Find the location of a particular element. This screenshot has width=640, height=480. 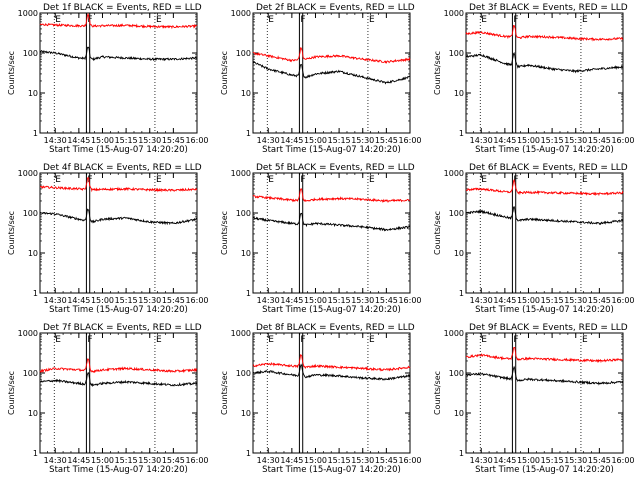

panel-title: Det 2f BLACK = Events, RED = LLD is located at coordinates (335, 8).